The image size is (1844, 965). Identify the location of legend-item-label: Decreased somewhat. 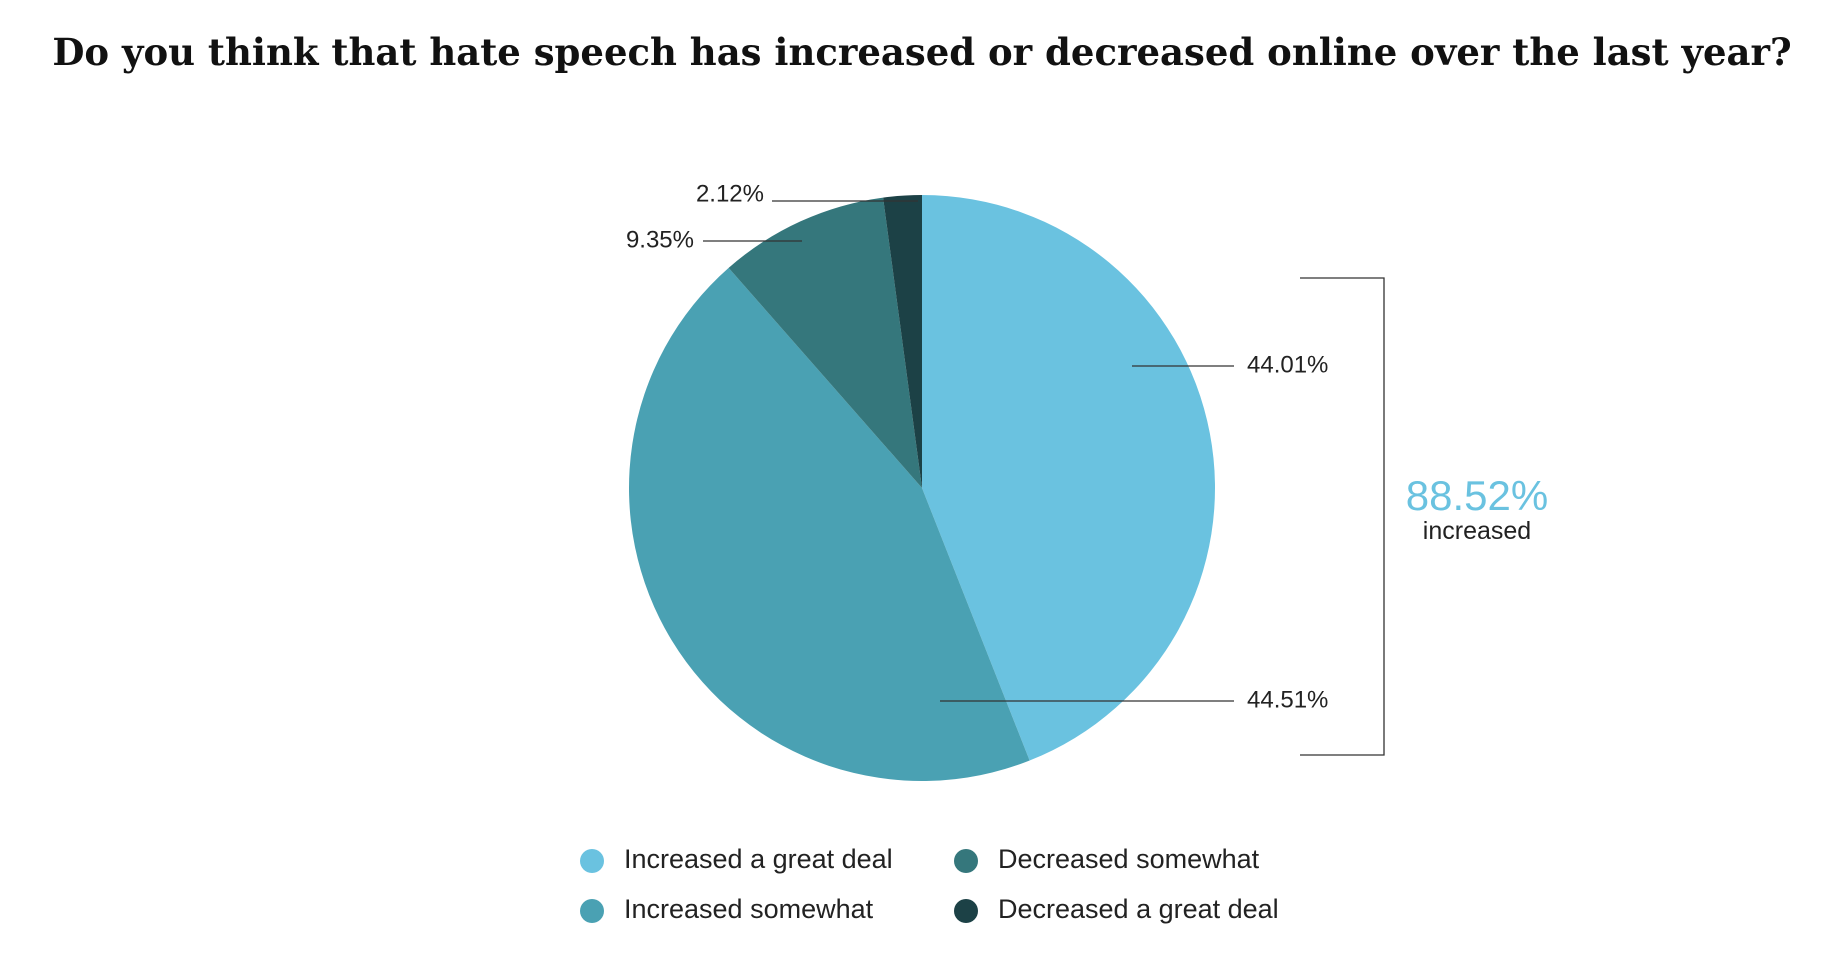
(1129, 859).